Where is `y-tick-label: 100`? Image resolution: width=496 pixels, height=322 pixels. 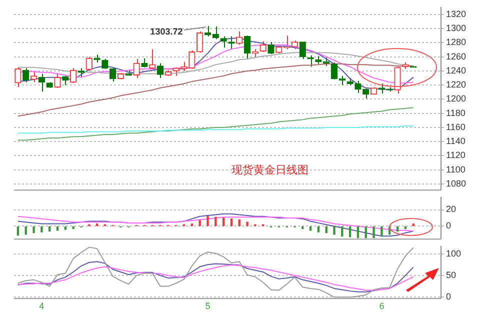
y-tick-label: 100 is located at coordinates (454, 253).